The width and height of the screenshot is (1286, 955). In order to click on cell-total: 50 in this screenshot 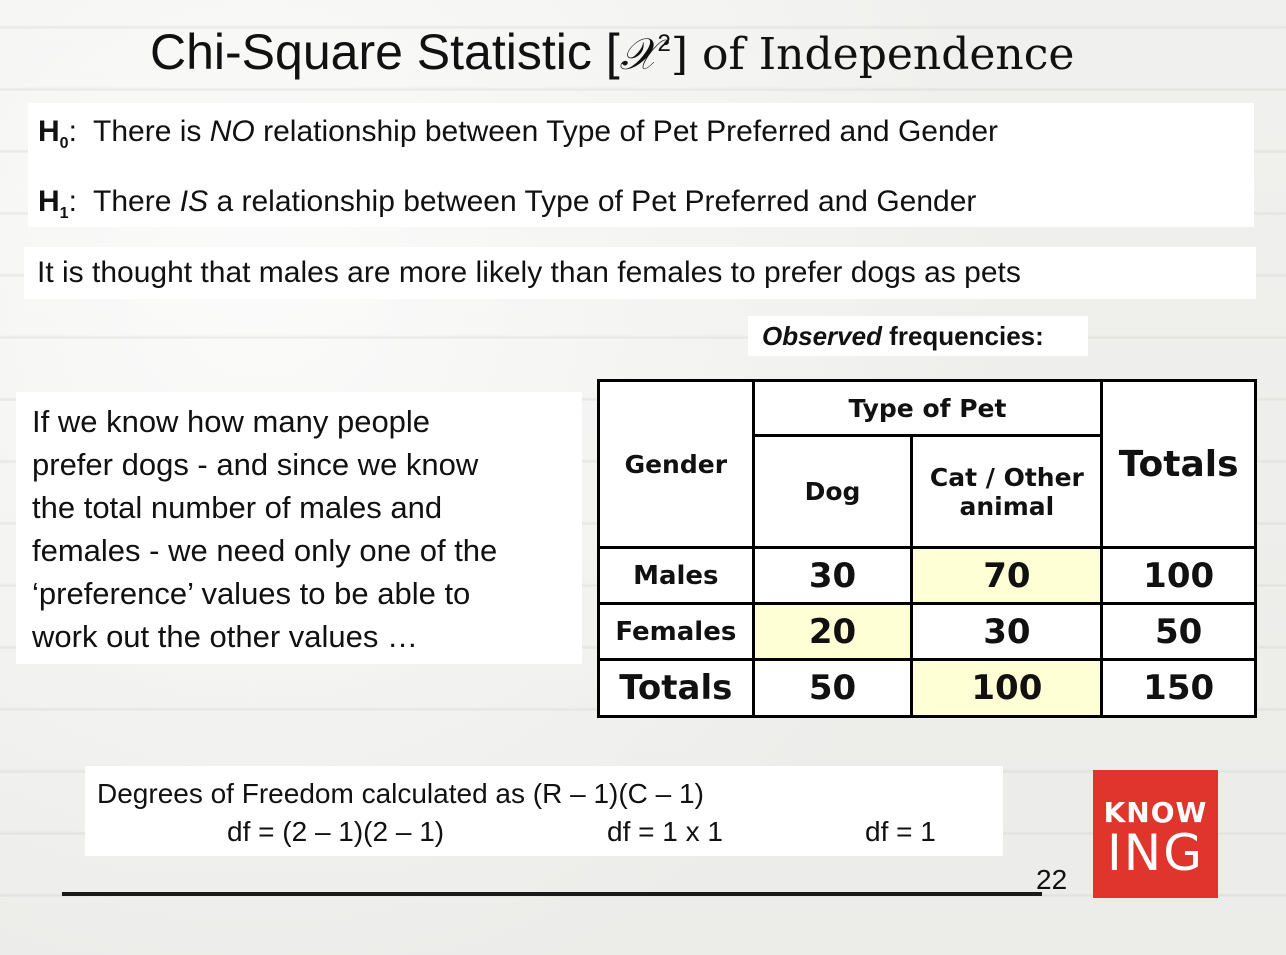, I will do `click(1178, 631)`.